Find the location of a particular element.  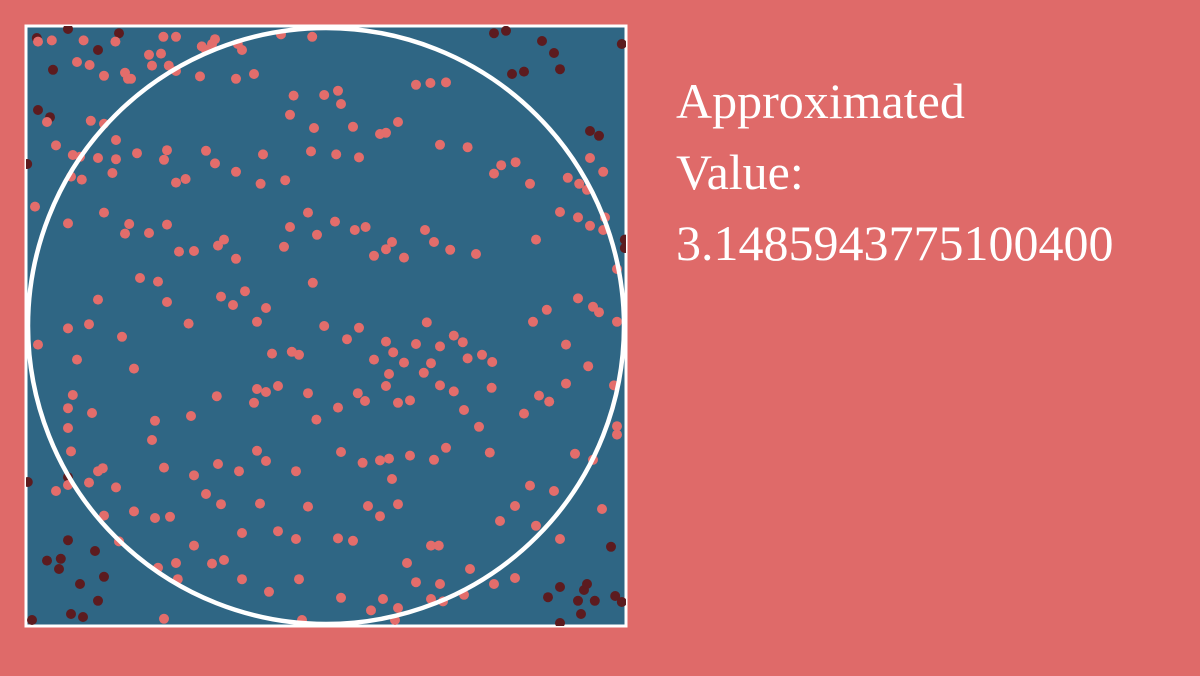

approximated-label: Approximated is located at coordinates (820, 101).